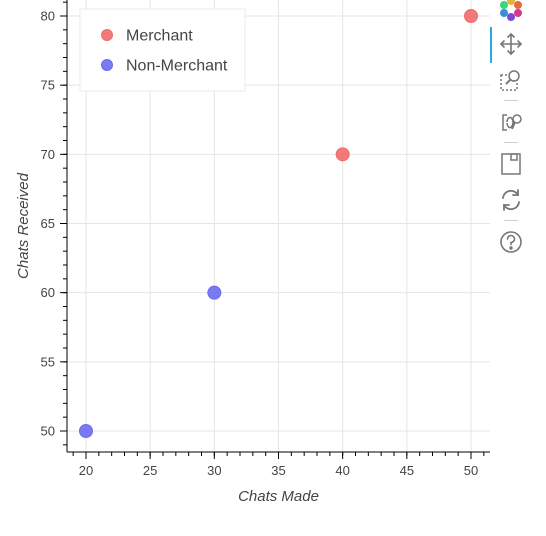 Image resolution: width=546 pixels, height=536 pixels. Describe the element at coordinates (407, 470) in the screenshot. I see `x-tick-label: 45` at that location.